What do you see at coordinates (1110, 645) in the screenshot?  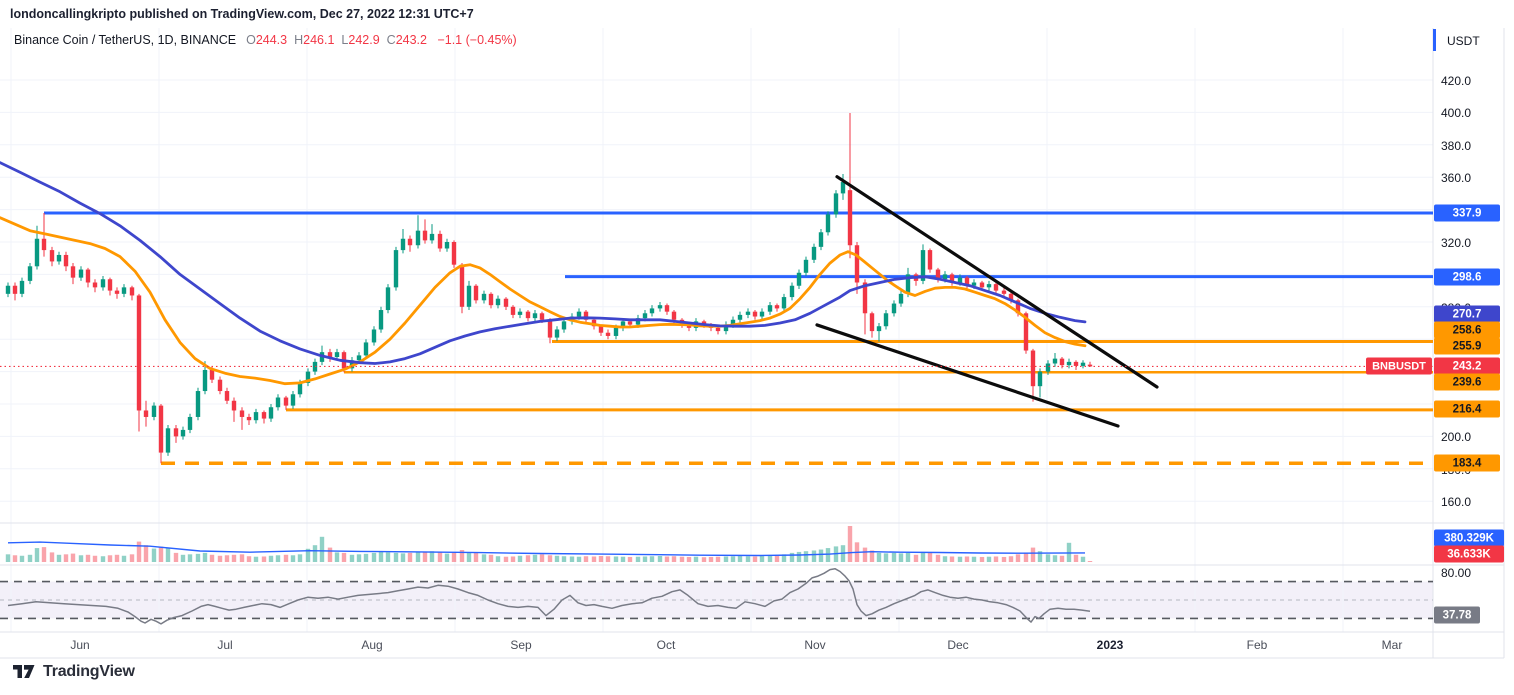 I see `time-axis-label: 2023` at bounding box center [1110, 645].